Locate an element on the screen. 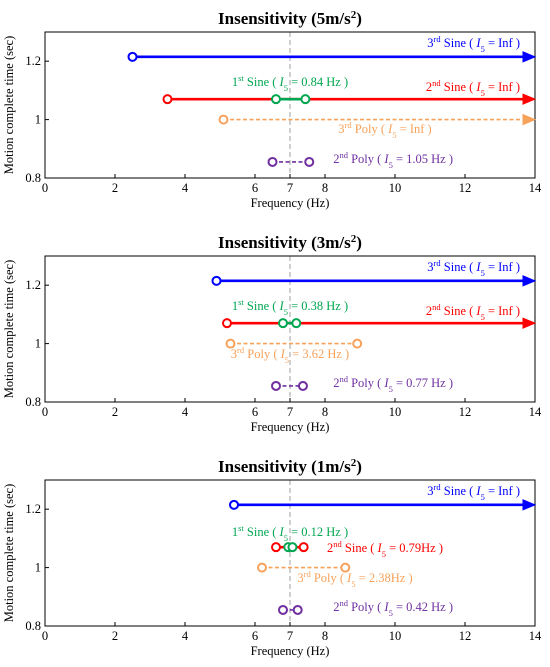  series-annotation: 2nd Poly ( I5 = 1.05 Hz ) is located at coordinates (393, 160).